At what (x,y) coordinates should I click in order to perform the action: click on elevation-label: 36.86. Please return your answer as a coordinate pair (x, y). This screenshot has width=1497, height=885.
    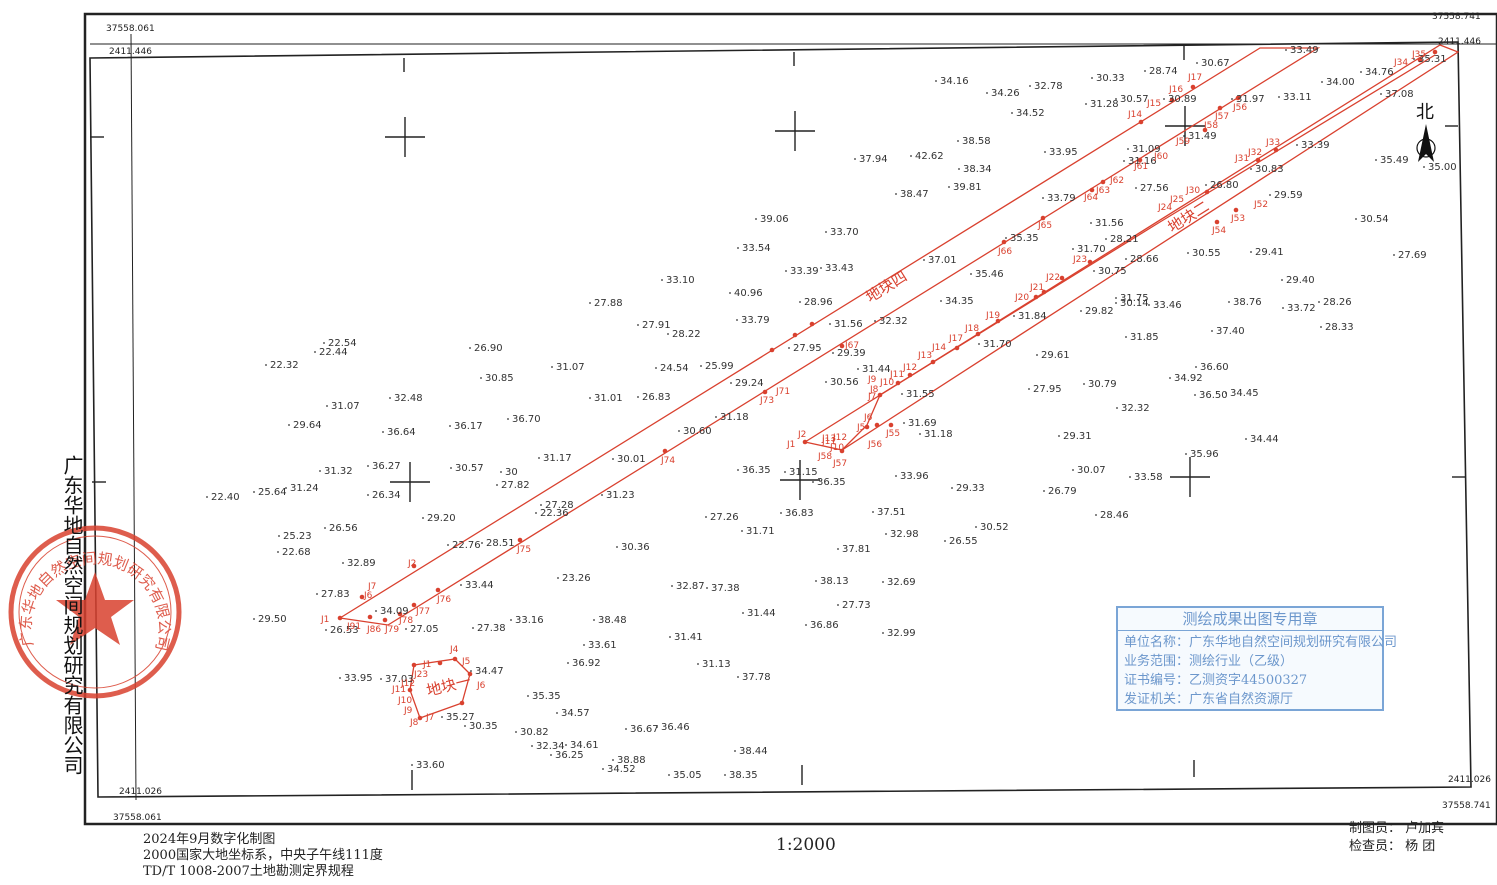
    Looking at the image, I should click on (824, 625).